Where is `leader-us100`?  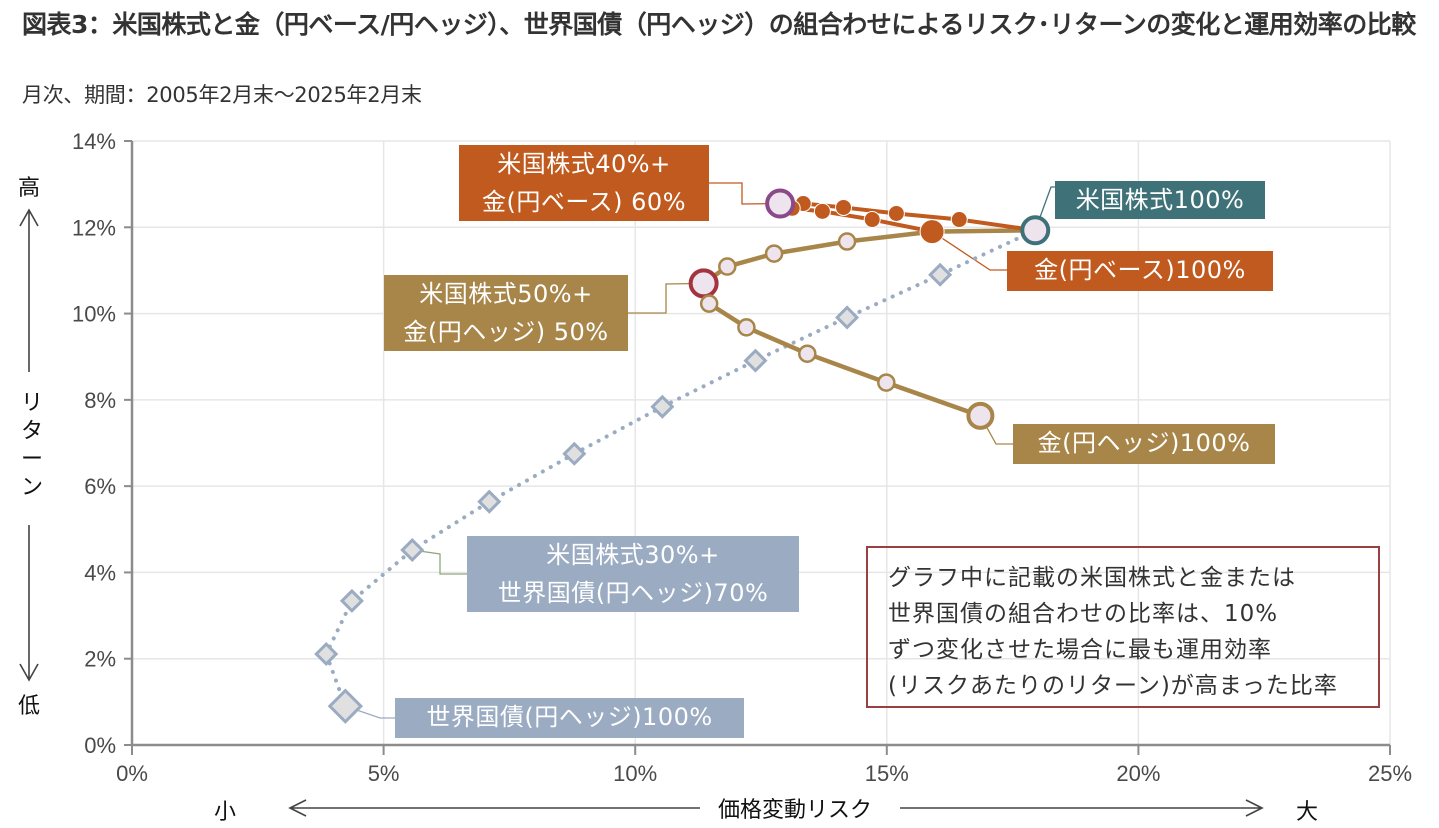 leader-us100 is located at coordinates (1044, 208).